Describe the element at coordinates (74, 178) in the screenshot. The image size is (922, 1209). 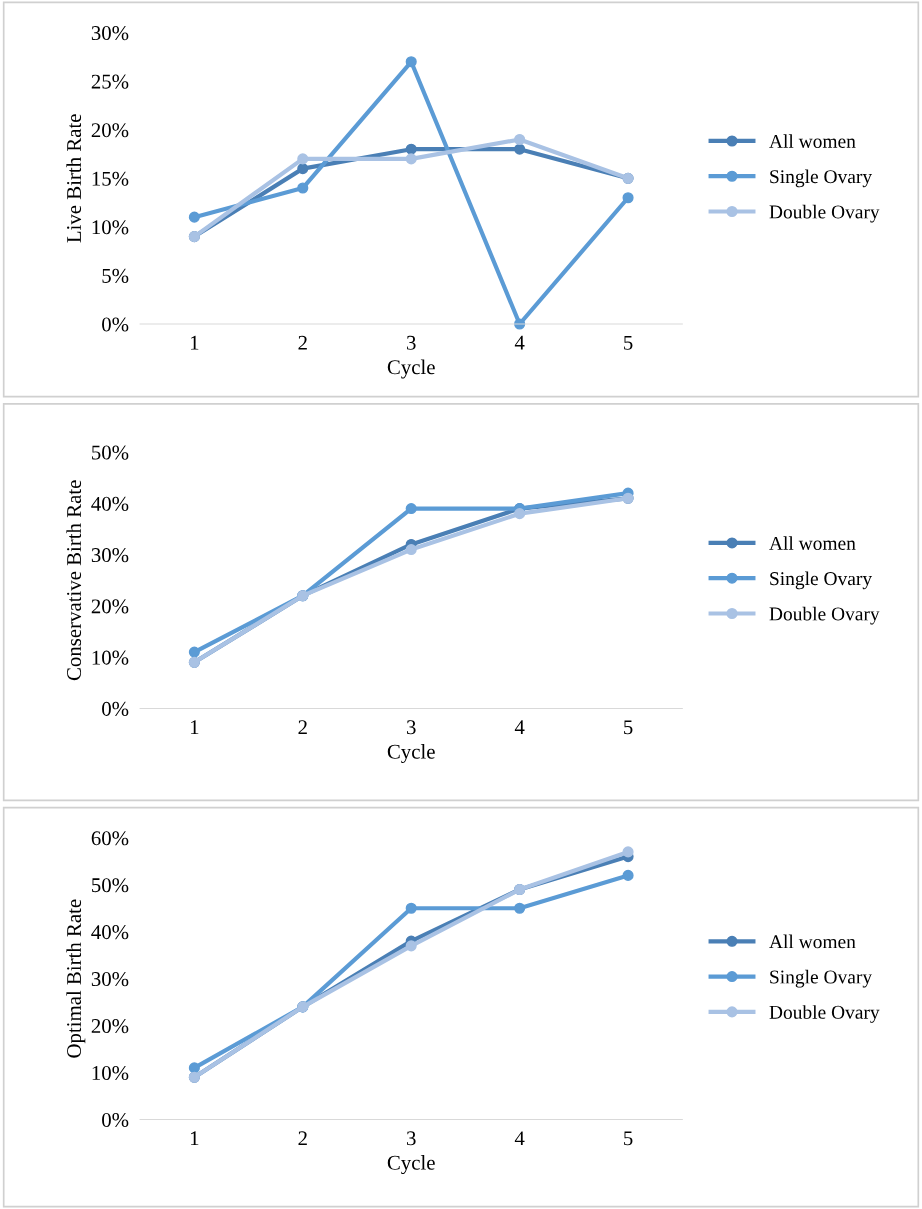
I see `y-axis-title: Live Birth Rate` at that location.